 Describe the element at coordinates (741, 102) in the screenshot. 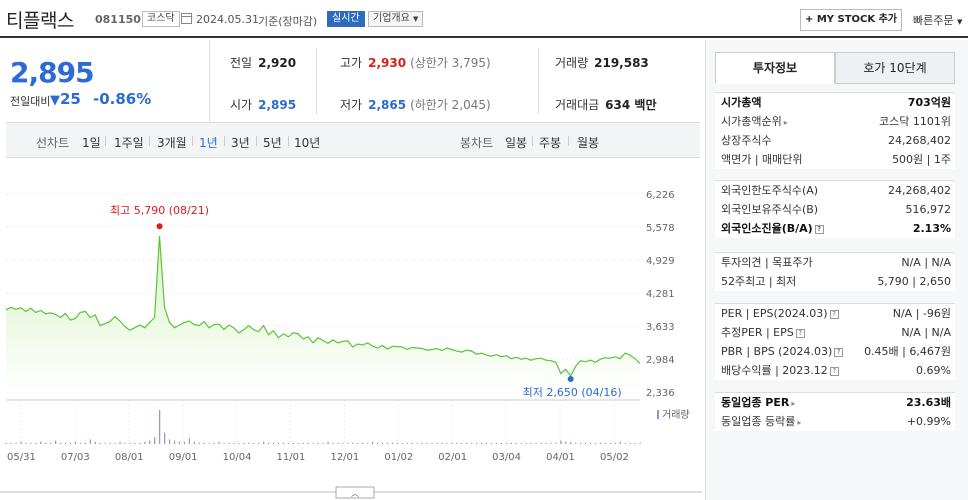

I see `market-cap-label: 시가총액` at that location.